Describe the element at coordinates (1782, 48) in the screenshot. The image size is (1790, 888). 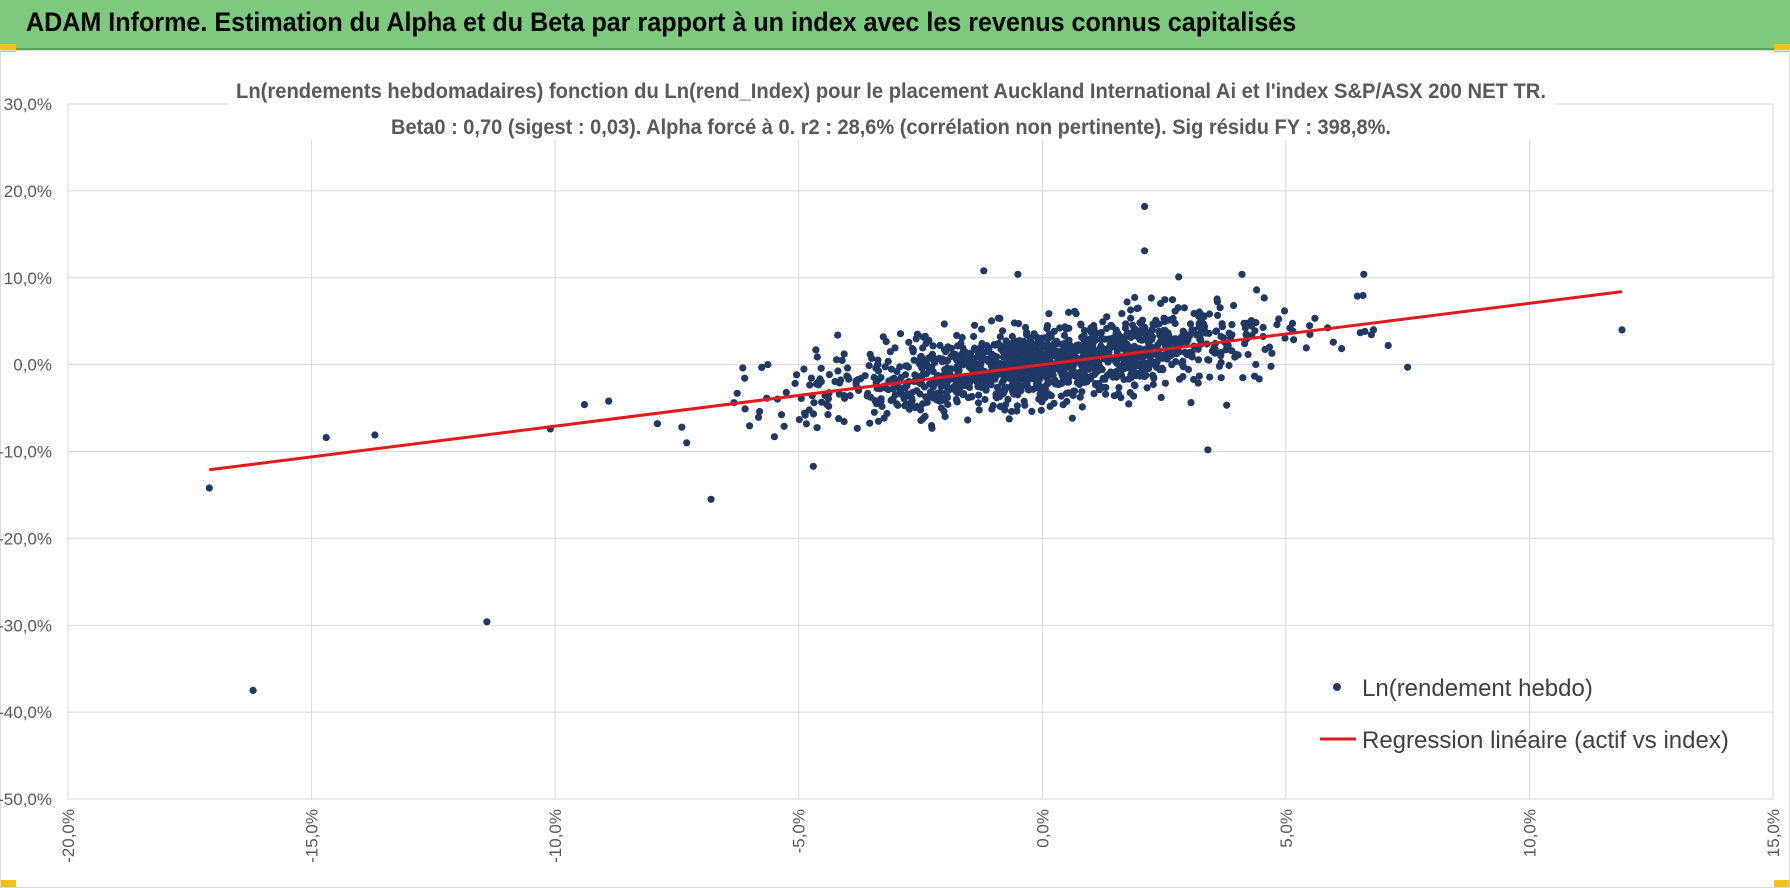
I see `corner-marker` at that location.